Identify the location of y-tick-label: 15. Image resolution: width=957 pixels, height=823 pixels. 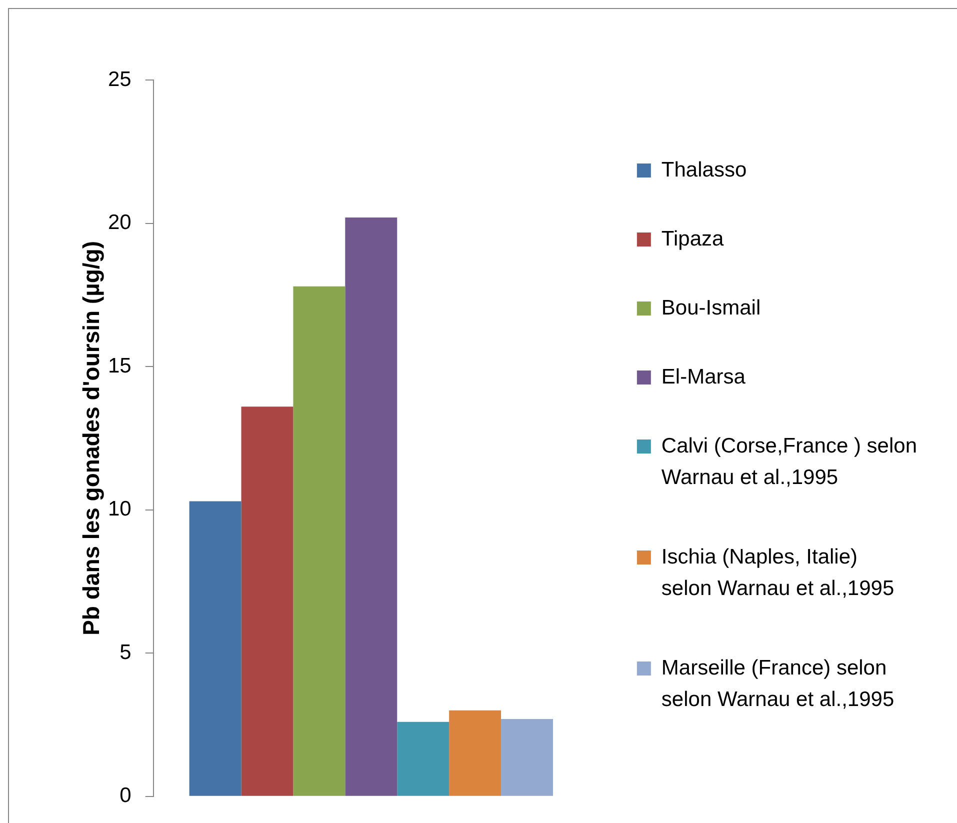
(120, 366).